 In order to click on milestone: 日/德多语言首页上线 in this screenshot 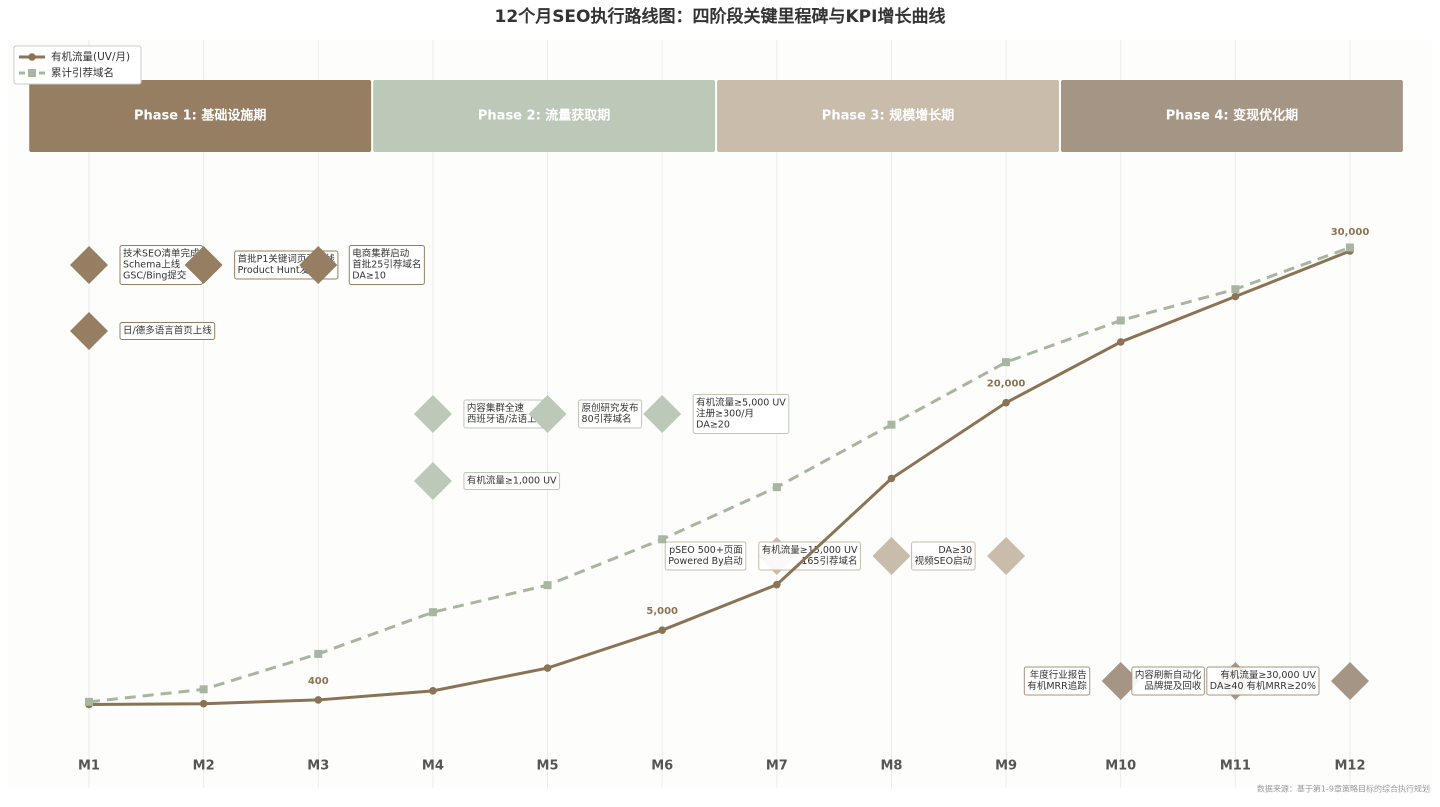, I will do `click(143, 331)`.